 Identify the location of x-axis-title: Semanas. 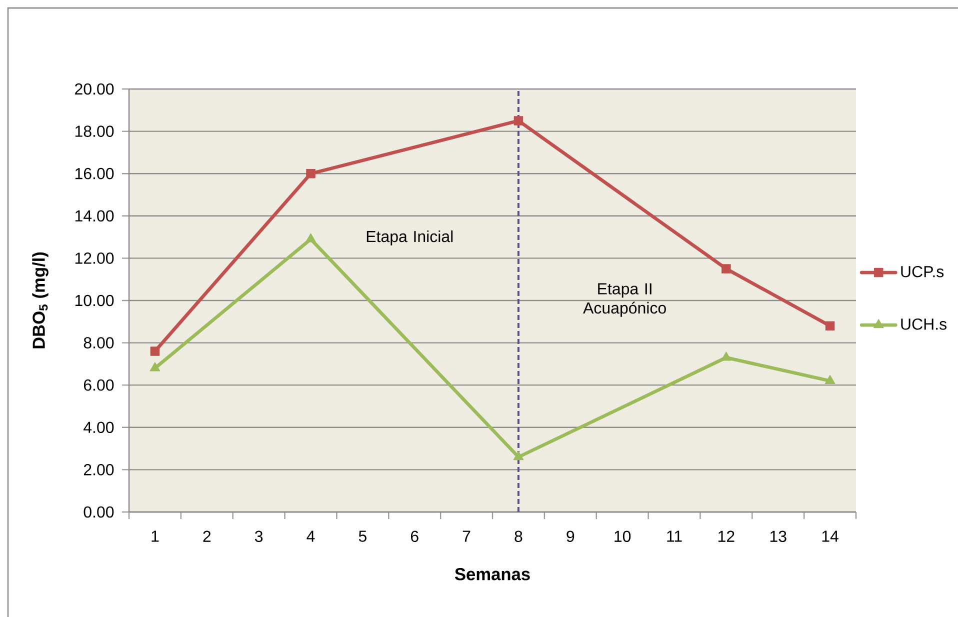
(492, 574).